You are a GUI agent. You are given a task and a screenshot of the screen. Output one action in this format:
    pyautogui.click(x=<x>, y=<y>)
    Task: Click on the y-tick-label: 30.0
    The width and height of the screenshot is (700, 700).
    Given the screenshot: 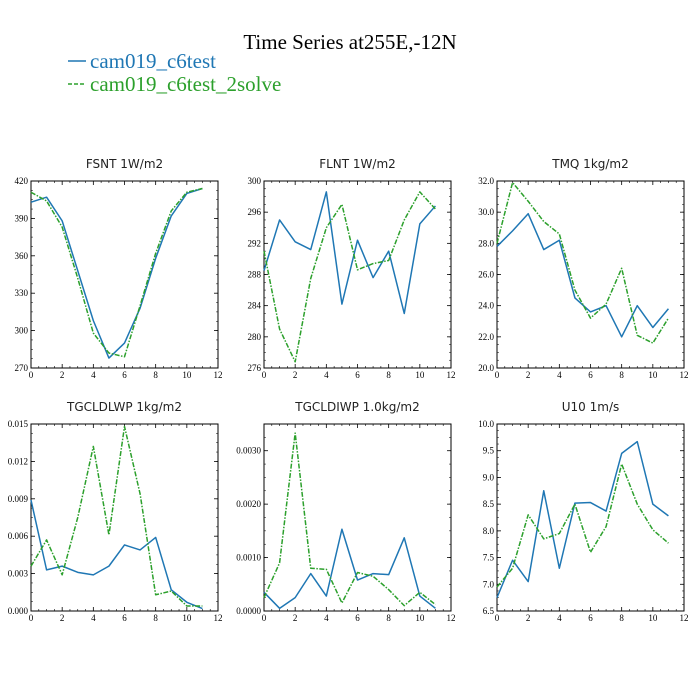 What is the action you would take?
    pyautogui.click(x=486, y=212)
    